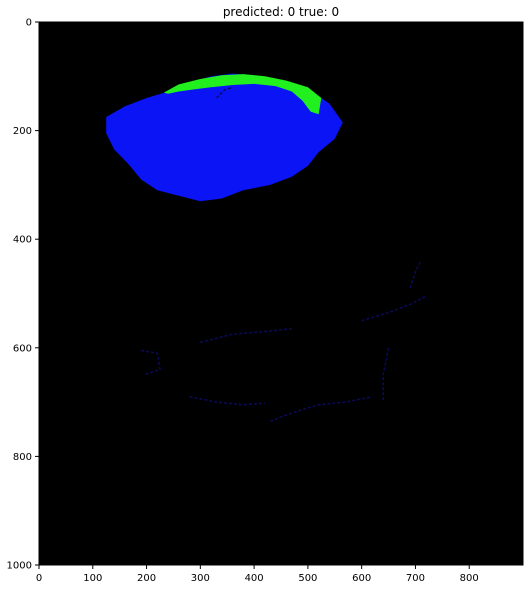 Image resolution: width=530 pixels, height=590 pixels. Describe the element at coordinates (29, 23) in the screenshot. I see `y-tick-label: 0` at that location.